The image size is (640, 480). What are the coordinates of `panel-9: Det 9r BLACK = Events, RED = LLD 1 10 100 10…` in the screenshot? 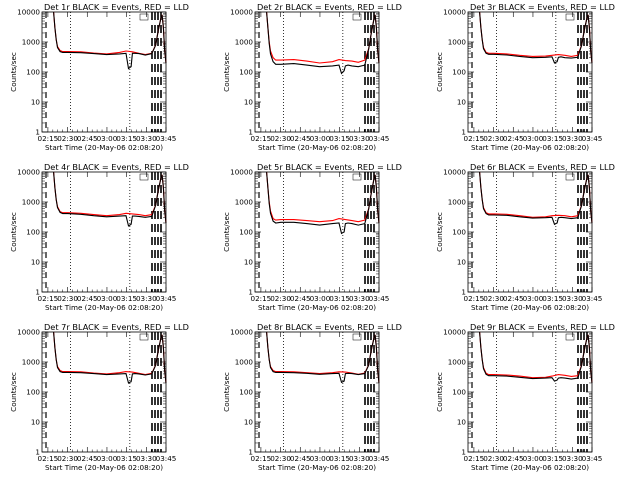 It's located at (525, 397).